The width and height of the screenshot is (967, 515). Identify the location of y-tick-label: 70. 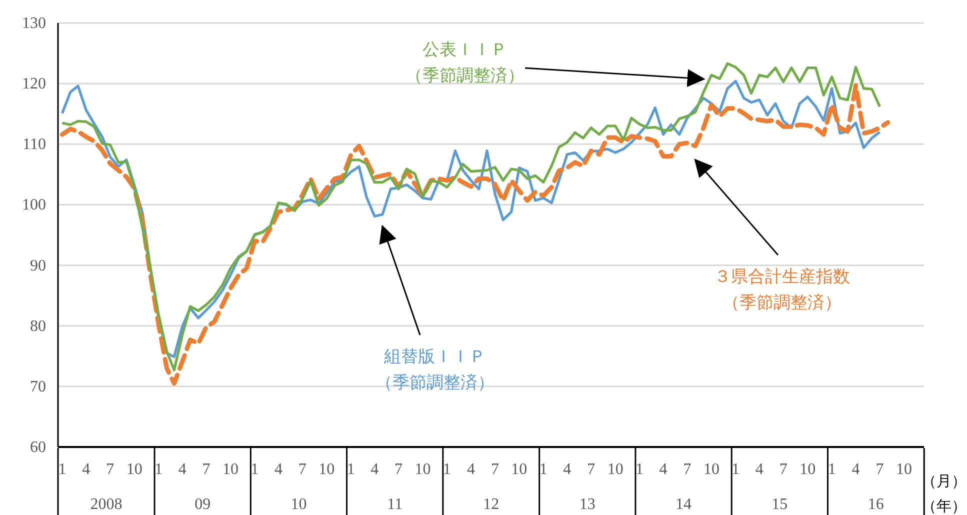
(38, 387).